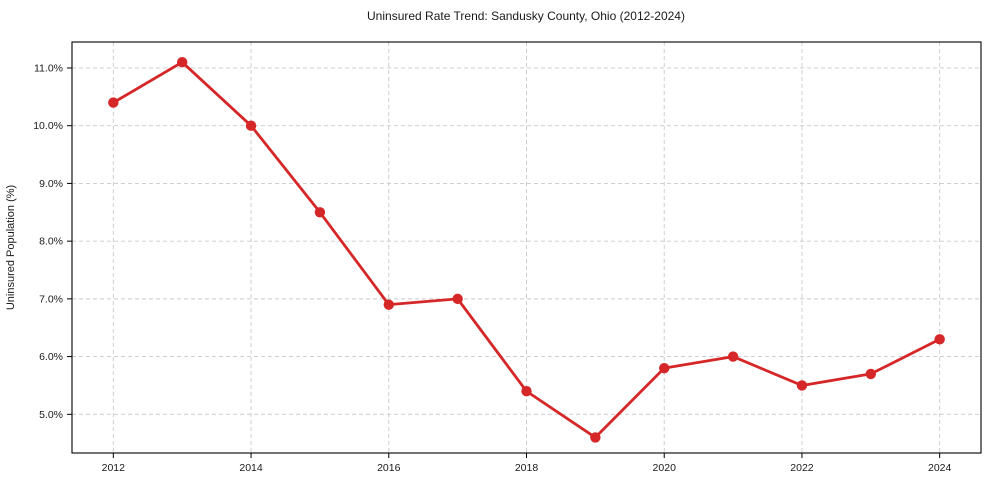 The width and height of the screenshot is (989, 495). Describe the element at coordinates (665, 468) in the screenshot. I see `x-tick-label: 2020` at that location.